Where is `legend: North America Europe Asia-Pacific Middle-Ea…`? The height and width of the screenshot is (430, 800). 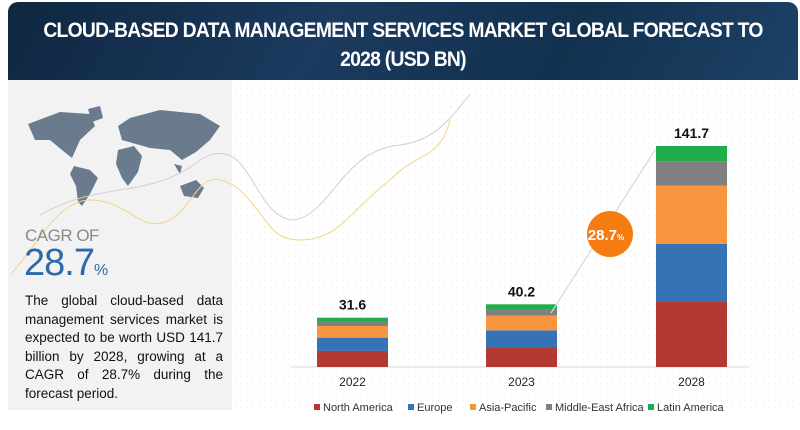 legend: North America Europe Asia-Pacific Middle-Ea… is located at coordinates (519, 408).